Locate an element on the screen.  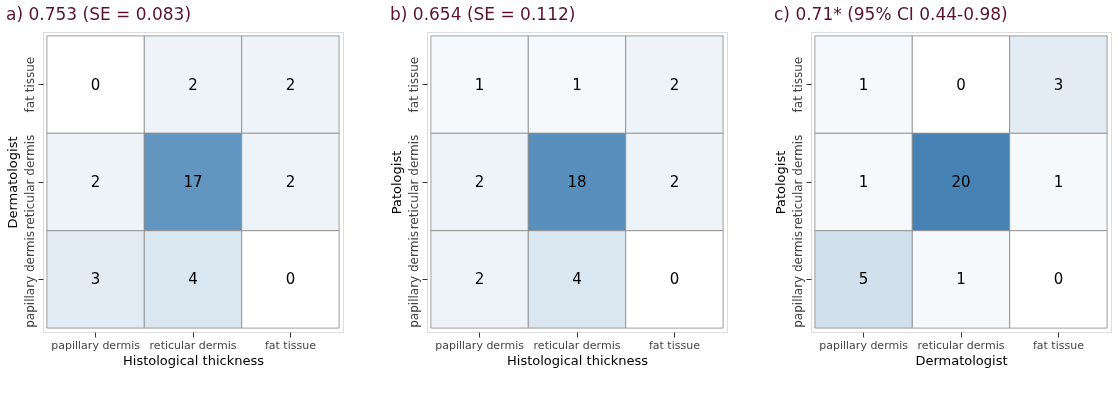
chart-title: c) 0.71* (95% CI 0.44-0.98) is located at coordinates (891, 14).